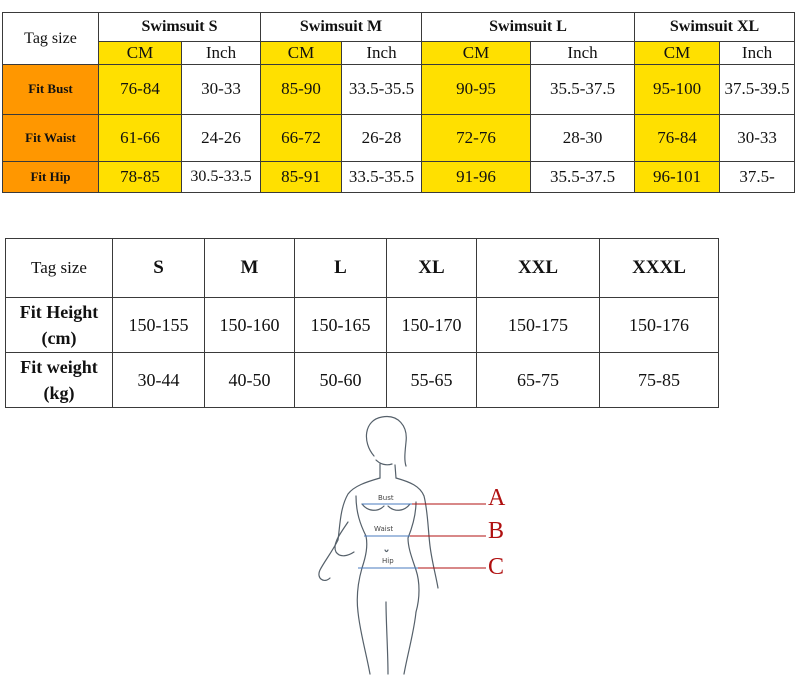  Describe the element at coordinates (757, 177) in the screenshot. I see `table-cell: 37.5-` at that location.